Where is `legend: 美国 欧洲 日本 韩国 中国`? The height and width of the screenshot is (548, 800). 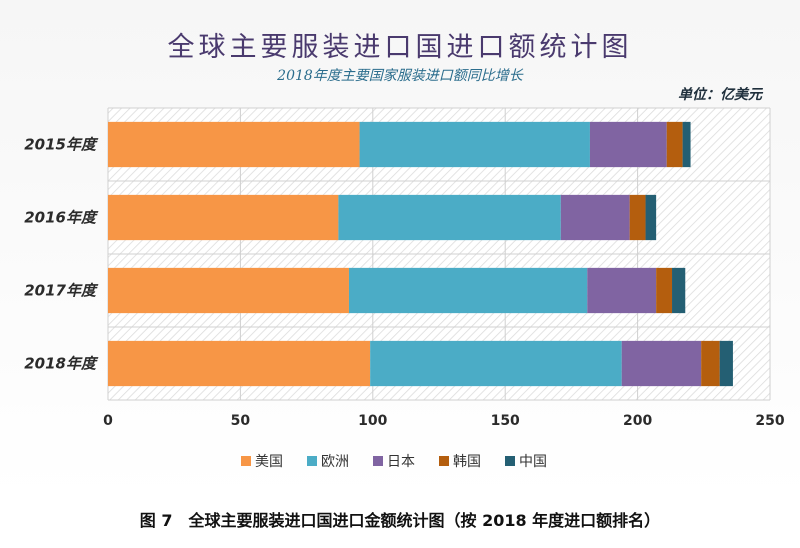 legend: 美国 欧洲 日本 韩国 中国 is located at coordinates (394, 462).